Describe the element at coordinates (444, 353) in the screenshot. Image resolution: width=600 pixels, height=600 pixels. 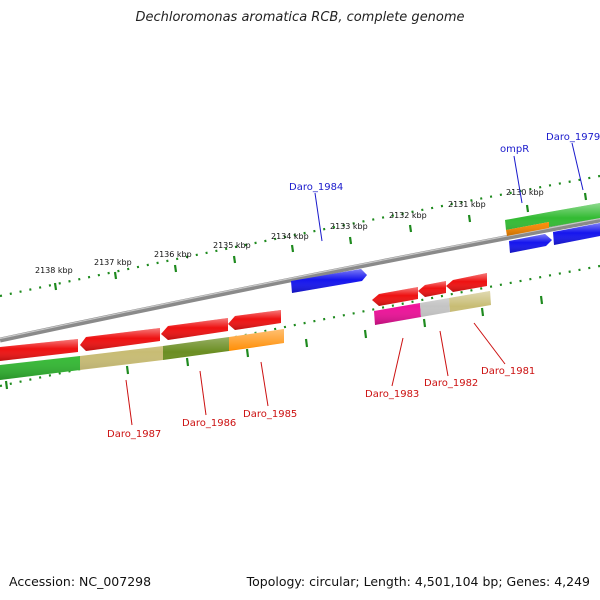
I see `leader-daro-1982` at that location.